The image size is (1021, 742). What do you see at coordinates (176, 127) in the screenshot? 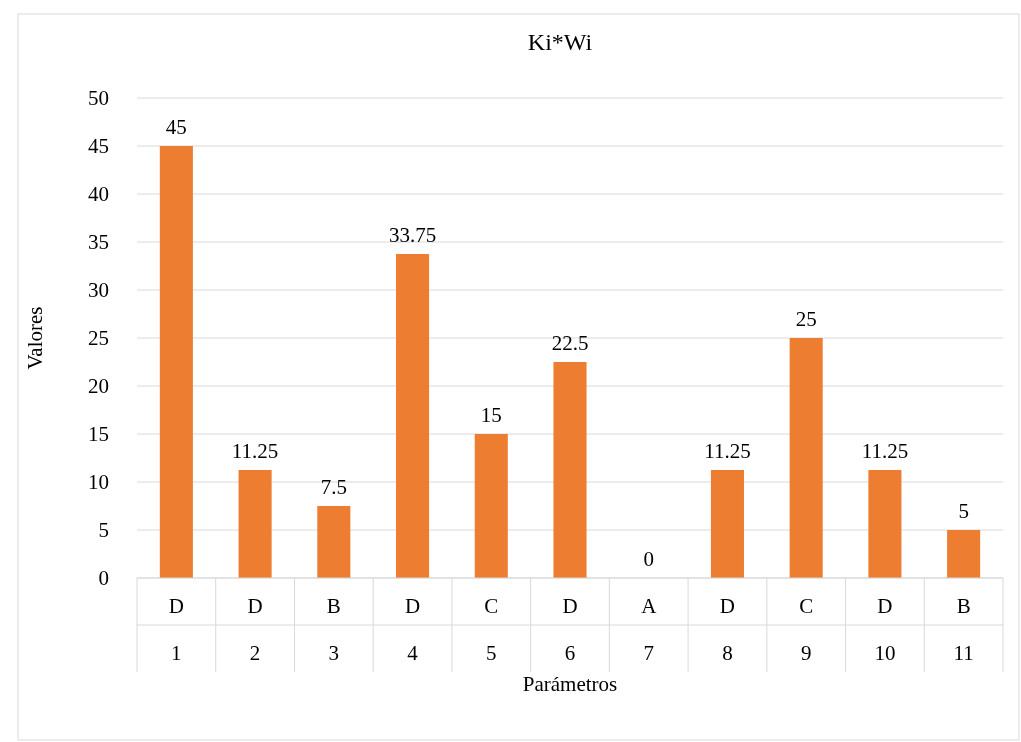
I see `data-label: 45` at bounding box center [176, 127].